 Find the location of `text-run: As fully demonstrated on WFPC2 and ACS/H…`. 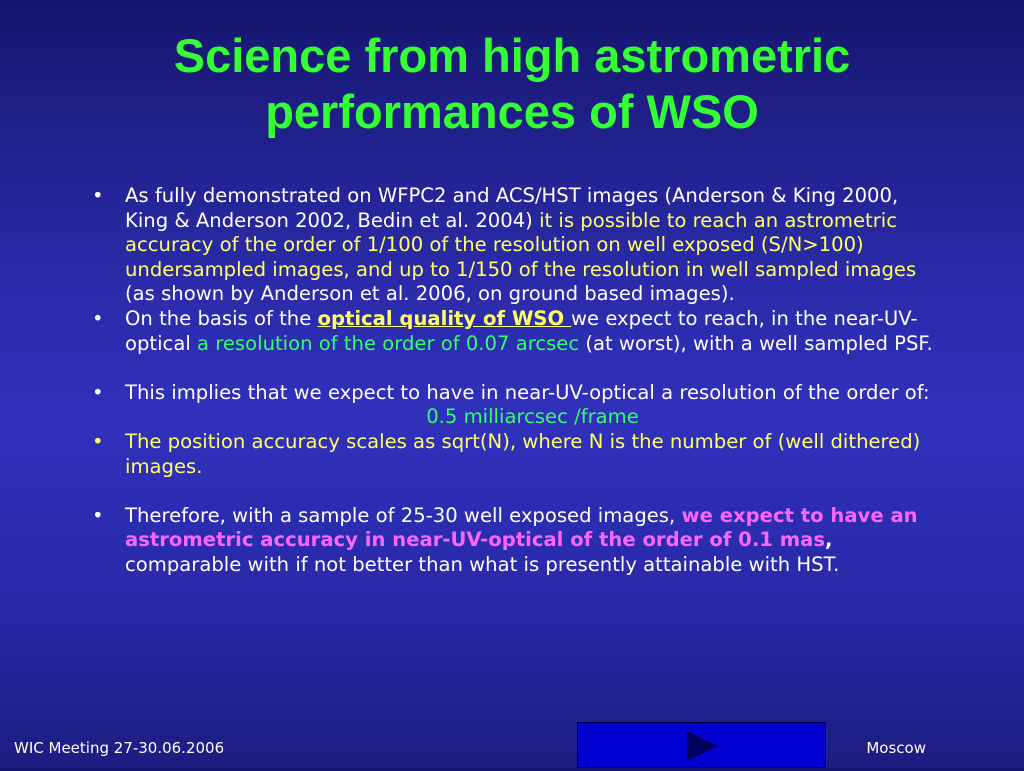

text-run: As fully demonstrated on WFPC2 and ACS/H… is located at coordinates (512, 208).